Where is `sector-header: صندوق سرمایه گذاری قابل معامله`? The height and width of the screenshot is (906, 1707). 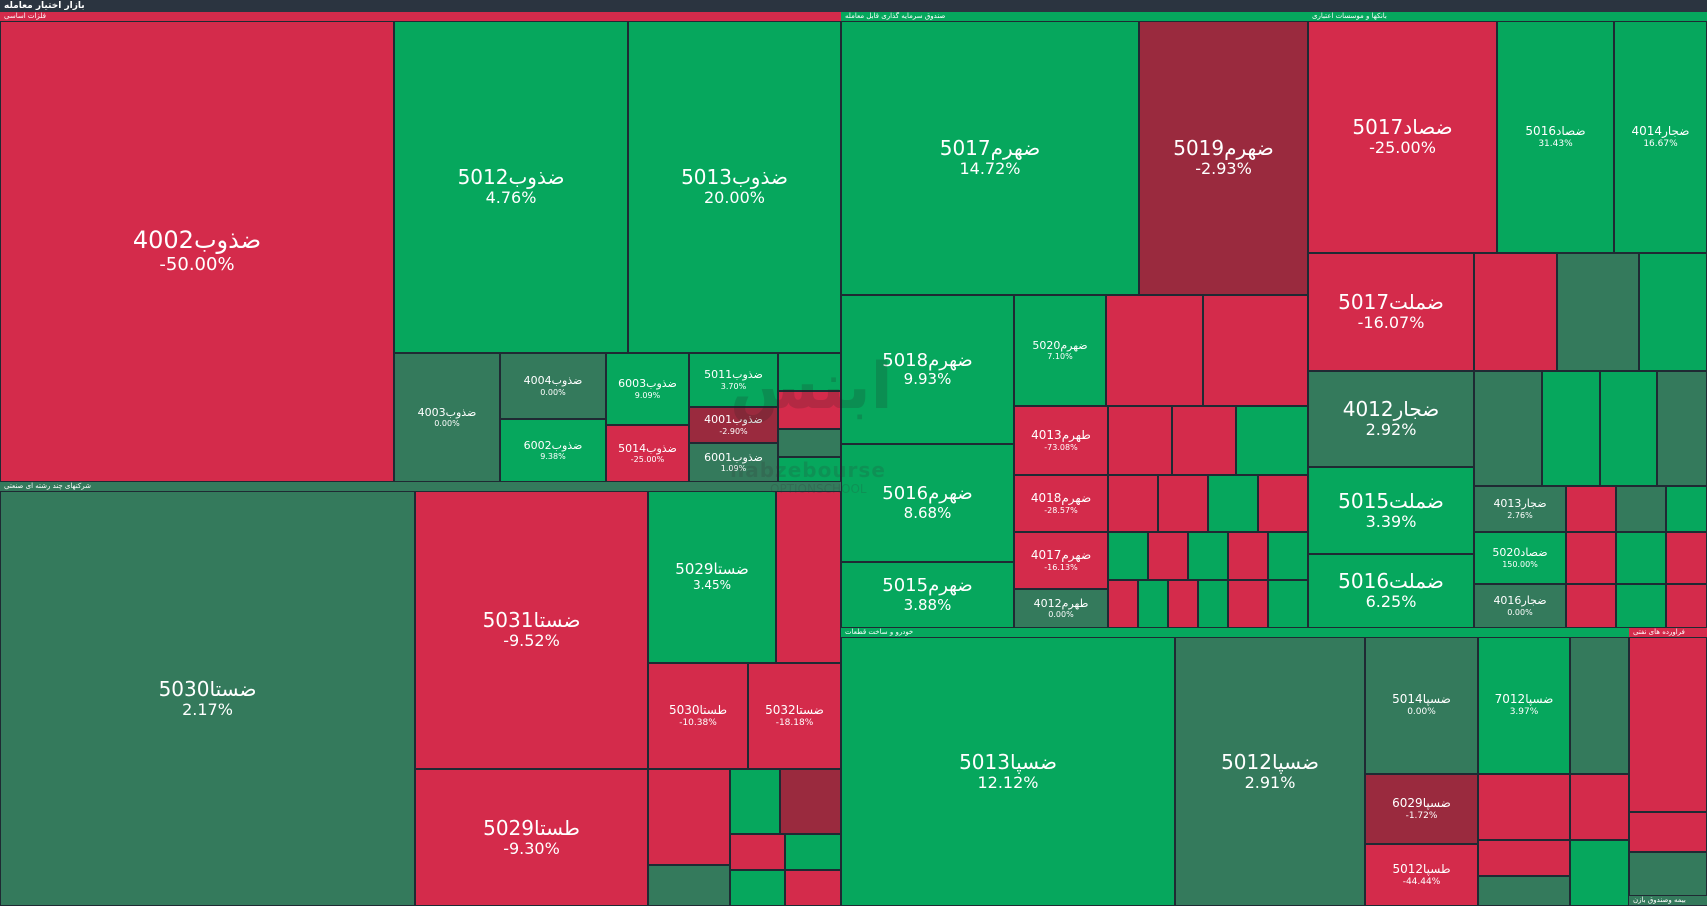 sector-header: صندوق سرمایه گذاری قابل معامله is located at coordinates (1074, 16).